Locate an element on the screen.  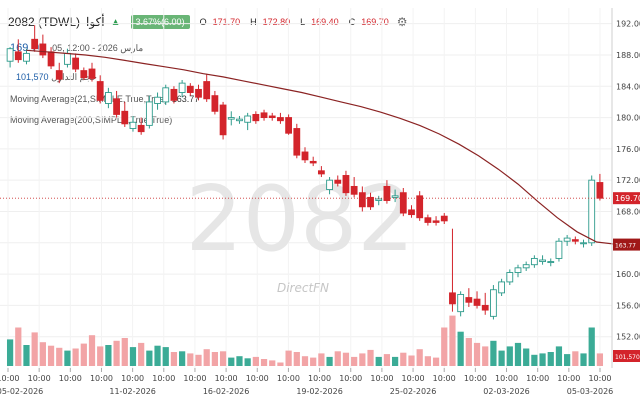
y-tick-label: 168.00 is located at coordinates (628, 211).